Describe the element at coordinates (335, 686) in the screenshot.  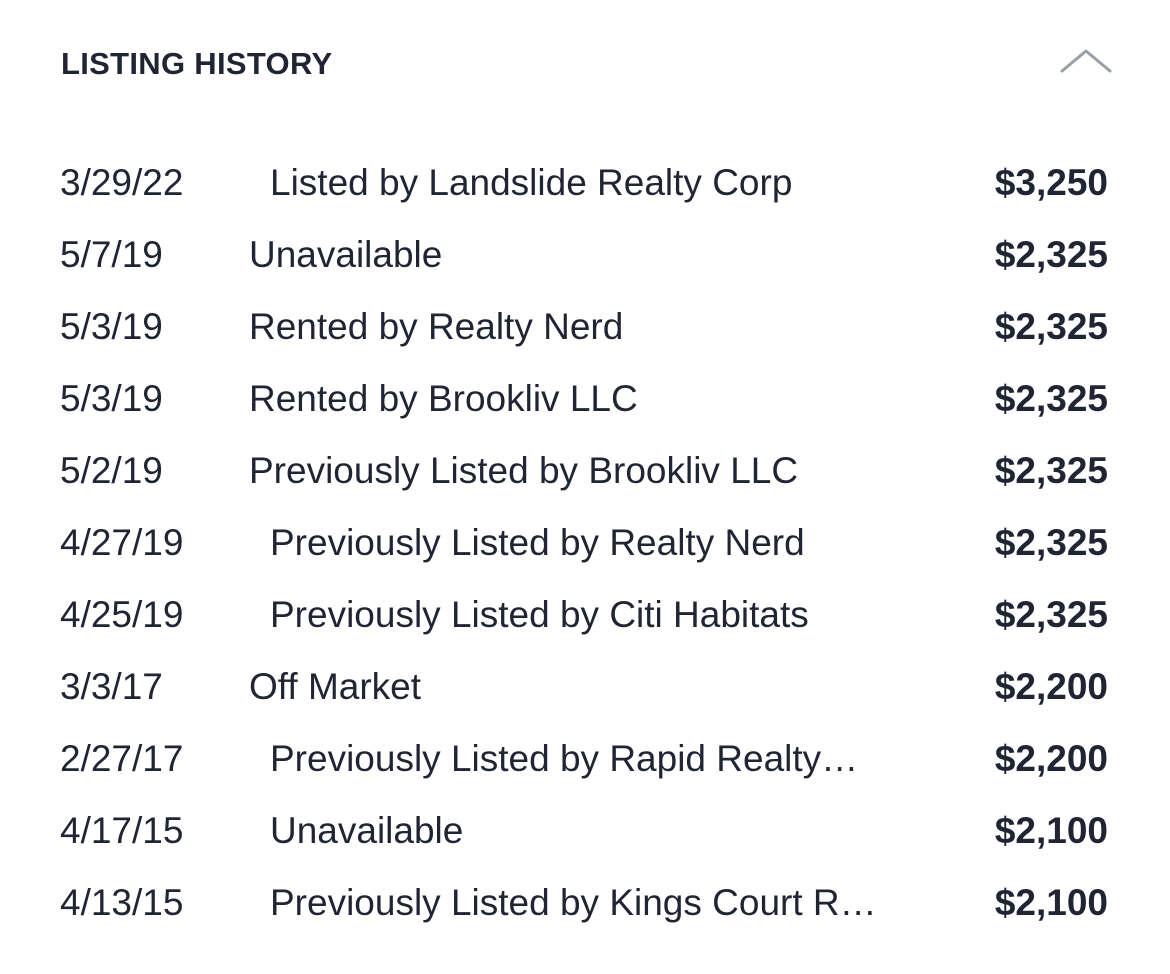
I see `row-event: Off Market` at that location.